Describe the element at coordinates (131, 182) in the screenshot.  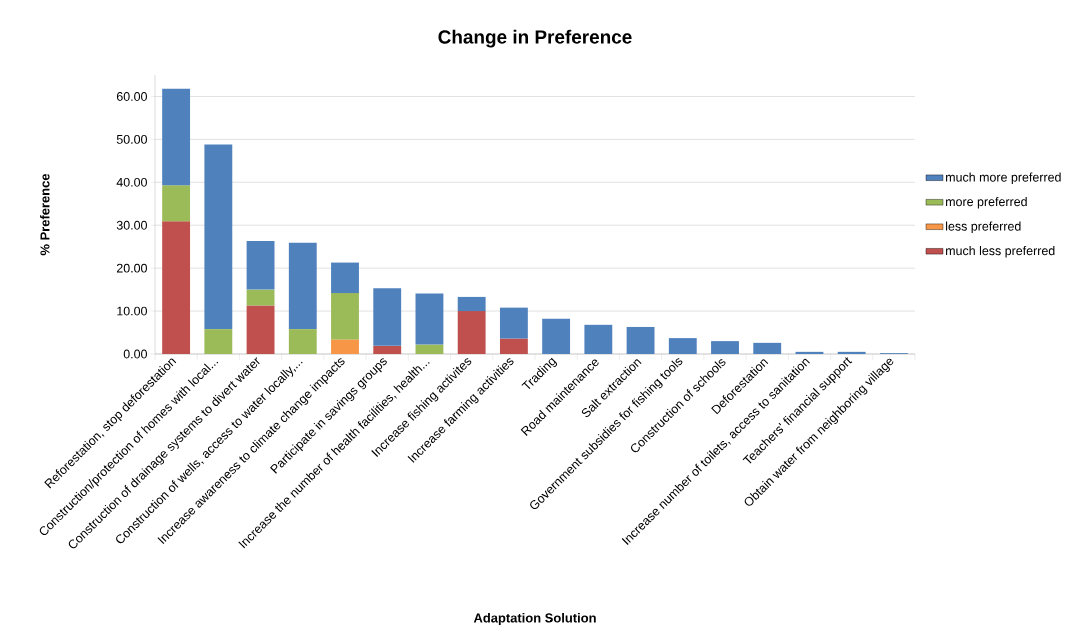
I see `y-tick-label: 40.00` at that location.